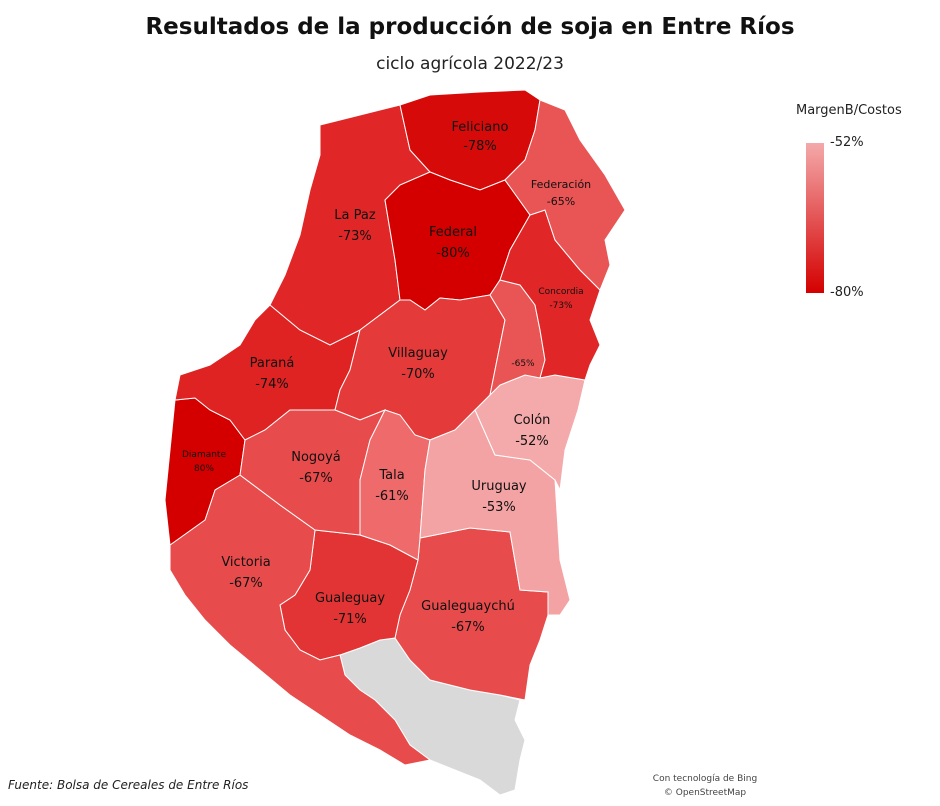  Describe the element at coordinates (470, 64) in the screenshot. I see `map-subtitle: ciclo agrícola 2022/23` at that location.